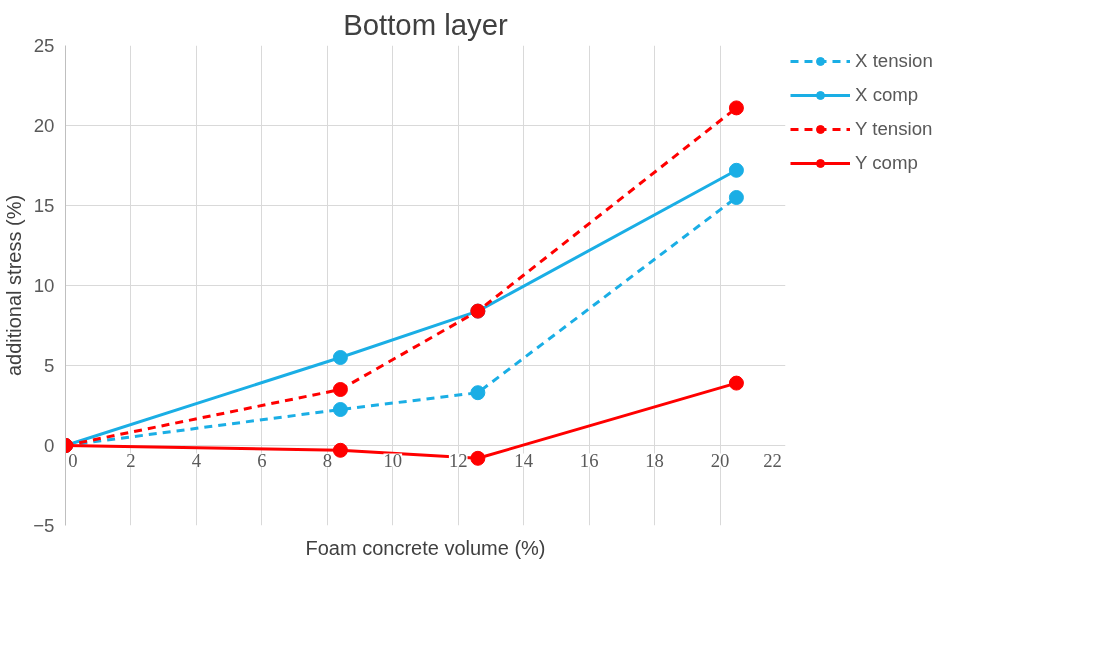 This screenshot has height=662, width=1110. I want to click on x-tick-label: 20, so click(720, 460).